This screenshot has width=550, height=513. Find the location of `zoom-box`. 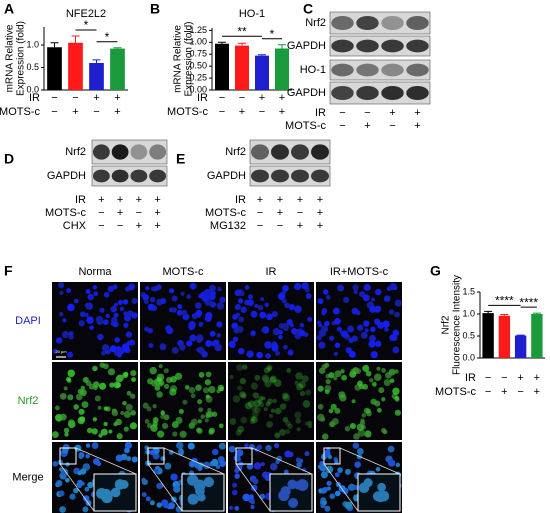

zoom-box is located at coordinates (68, 456).